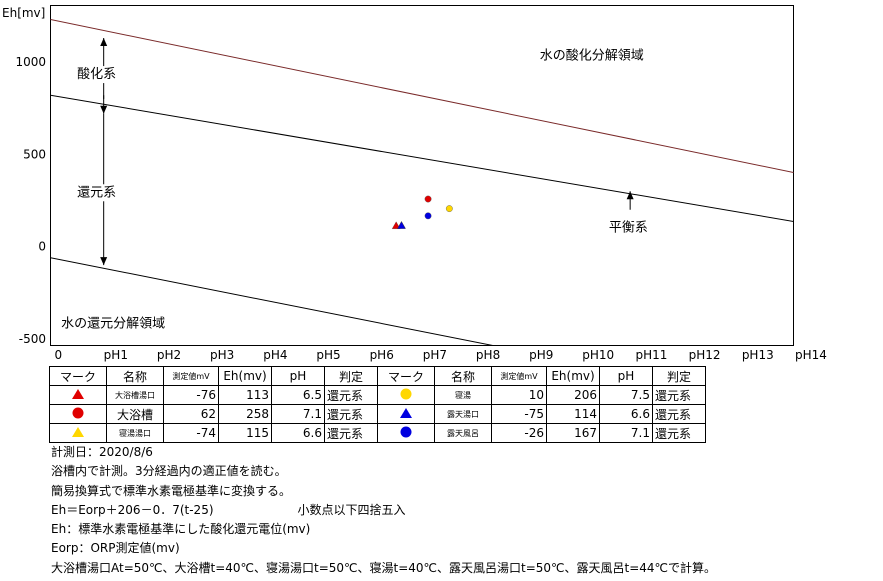 Image resolution: width=883 pixels, height=581 pixels. Describe the element at coordinates (651, 355) in the screenshot. I see `x-tick-label: pH11` at that location.